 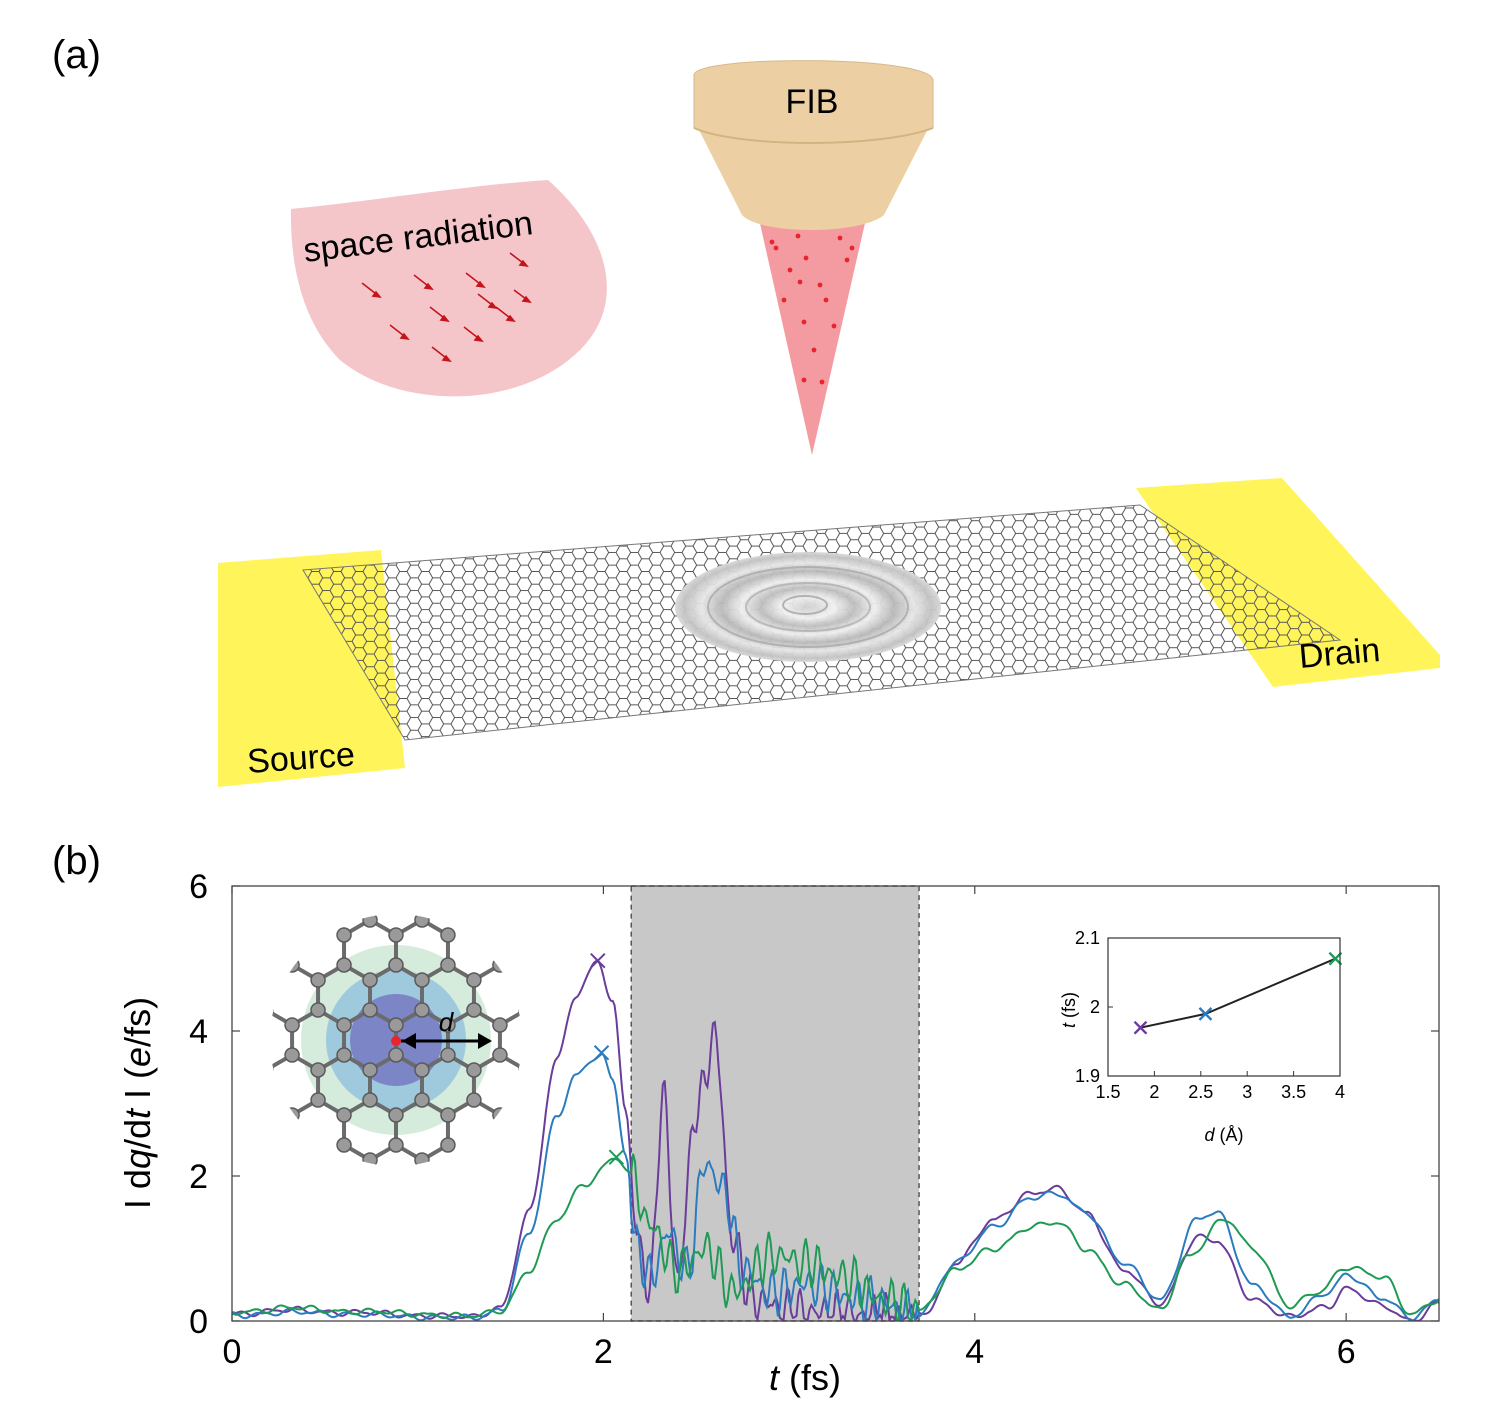 What do you see at coordinates (603, 1352) in the screenshot?
I see `x-tick-label: 2` at bounding box center [603, 1352].